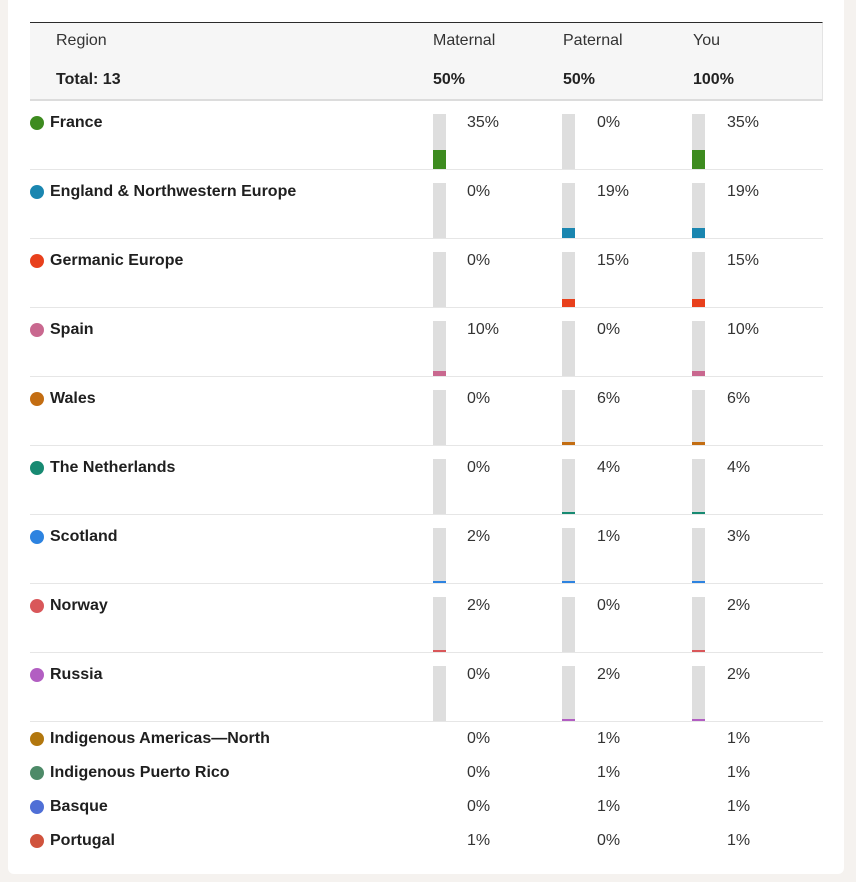  What do you see at coordinates (609, 536) in the screenshot?
I see `paternal-percentage: 1%` at bounding box center [609, 536].